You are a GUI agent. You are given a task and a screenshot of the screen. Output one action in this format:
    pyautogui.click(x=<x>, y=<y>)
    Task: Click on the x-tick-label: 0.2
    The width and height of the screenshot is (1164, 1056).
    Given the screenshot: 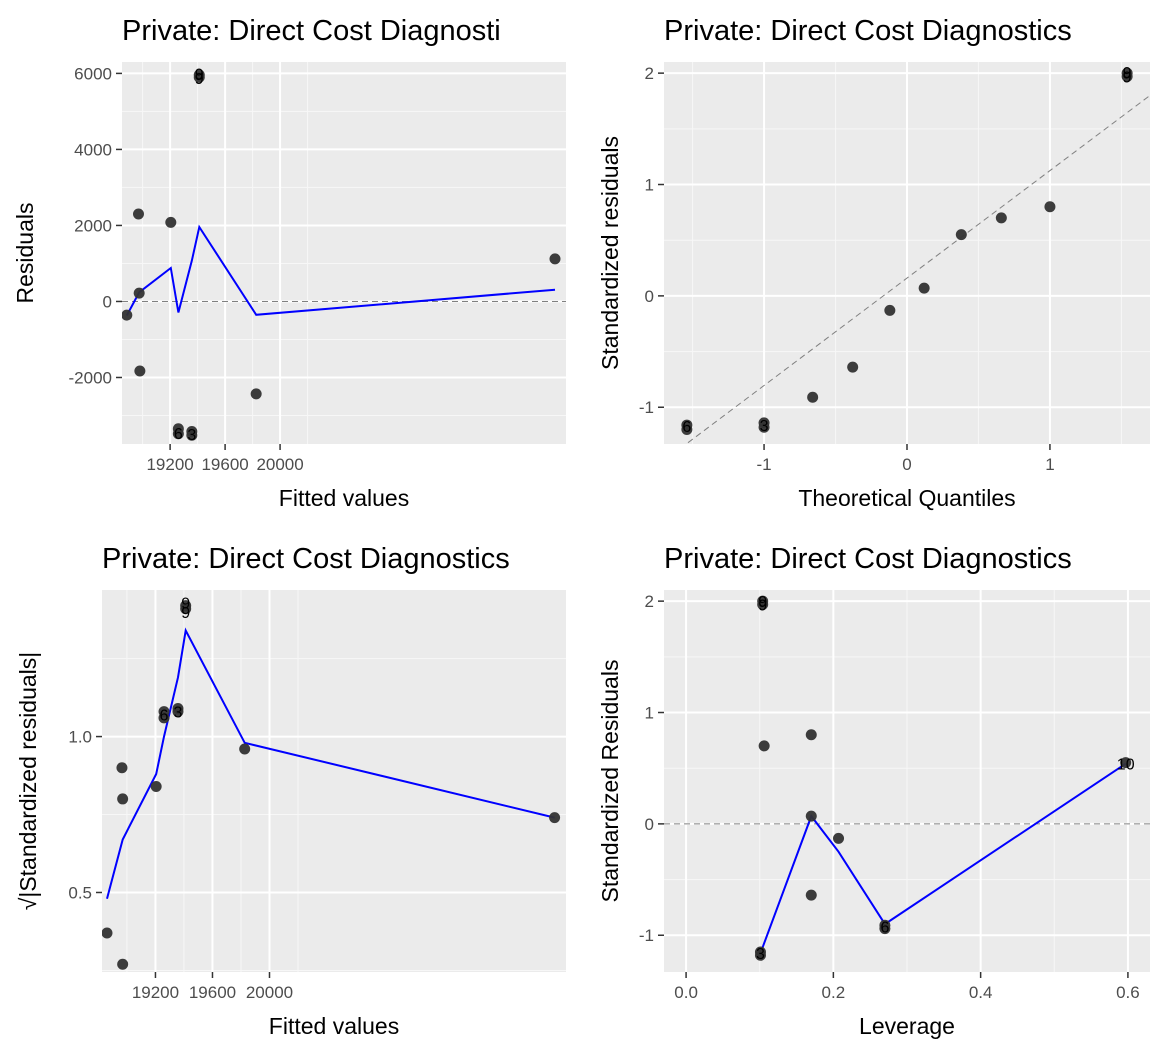 What is the action you would take?
    pyautogui.click(x=834, y=992)
    